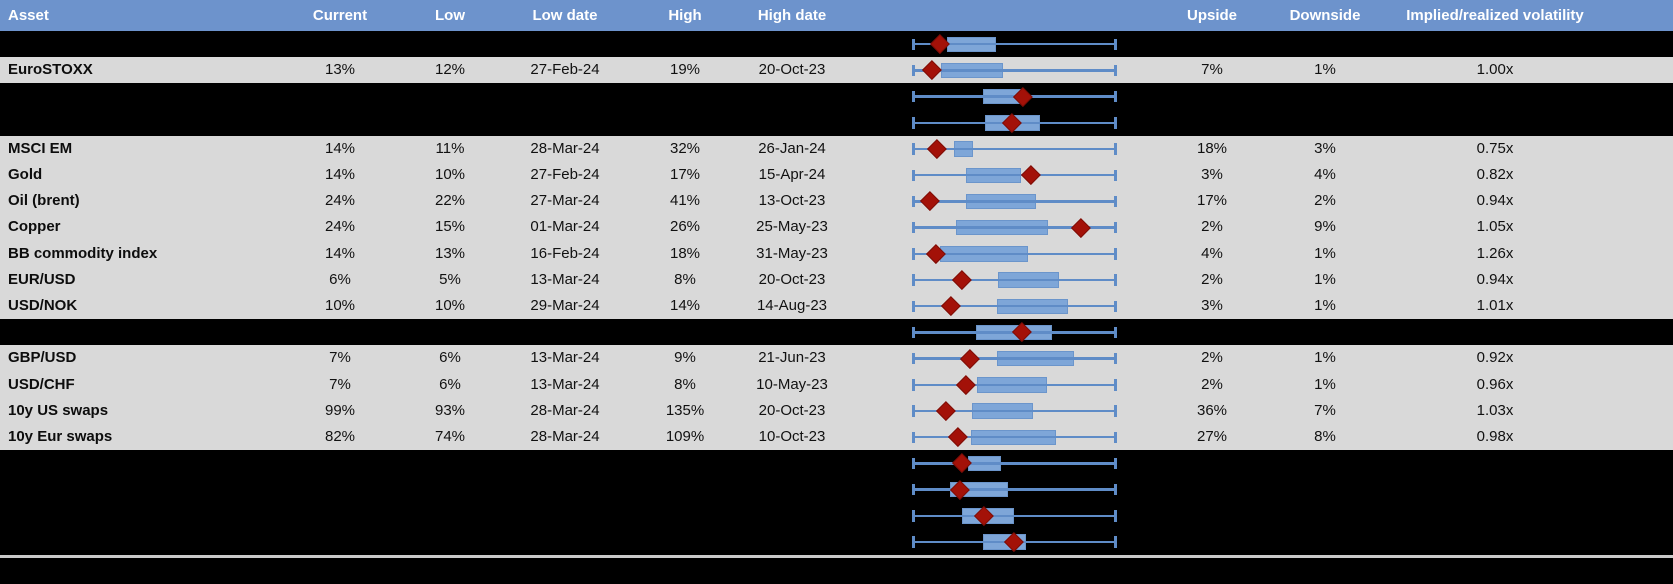 Image resolution: width=1673 pixels, height=584 pixels. What do you see at coordinates (792, 148) in the screenshot?
I see `cell-high_date: 26-Jan-24` at bounding box center [792, 148].